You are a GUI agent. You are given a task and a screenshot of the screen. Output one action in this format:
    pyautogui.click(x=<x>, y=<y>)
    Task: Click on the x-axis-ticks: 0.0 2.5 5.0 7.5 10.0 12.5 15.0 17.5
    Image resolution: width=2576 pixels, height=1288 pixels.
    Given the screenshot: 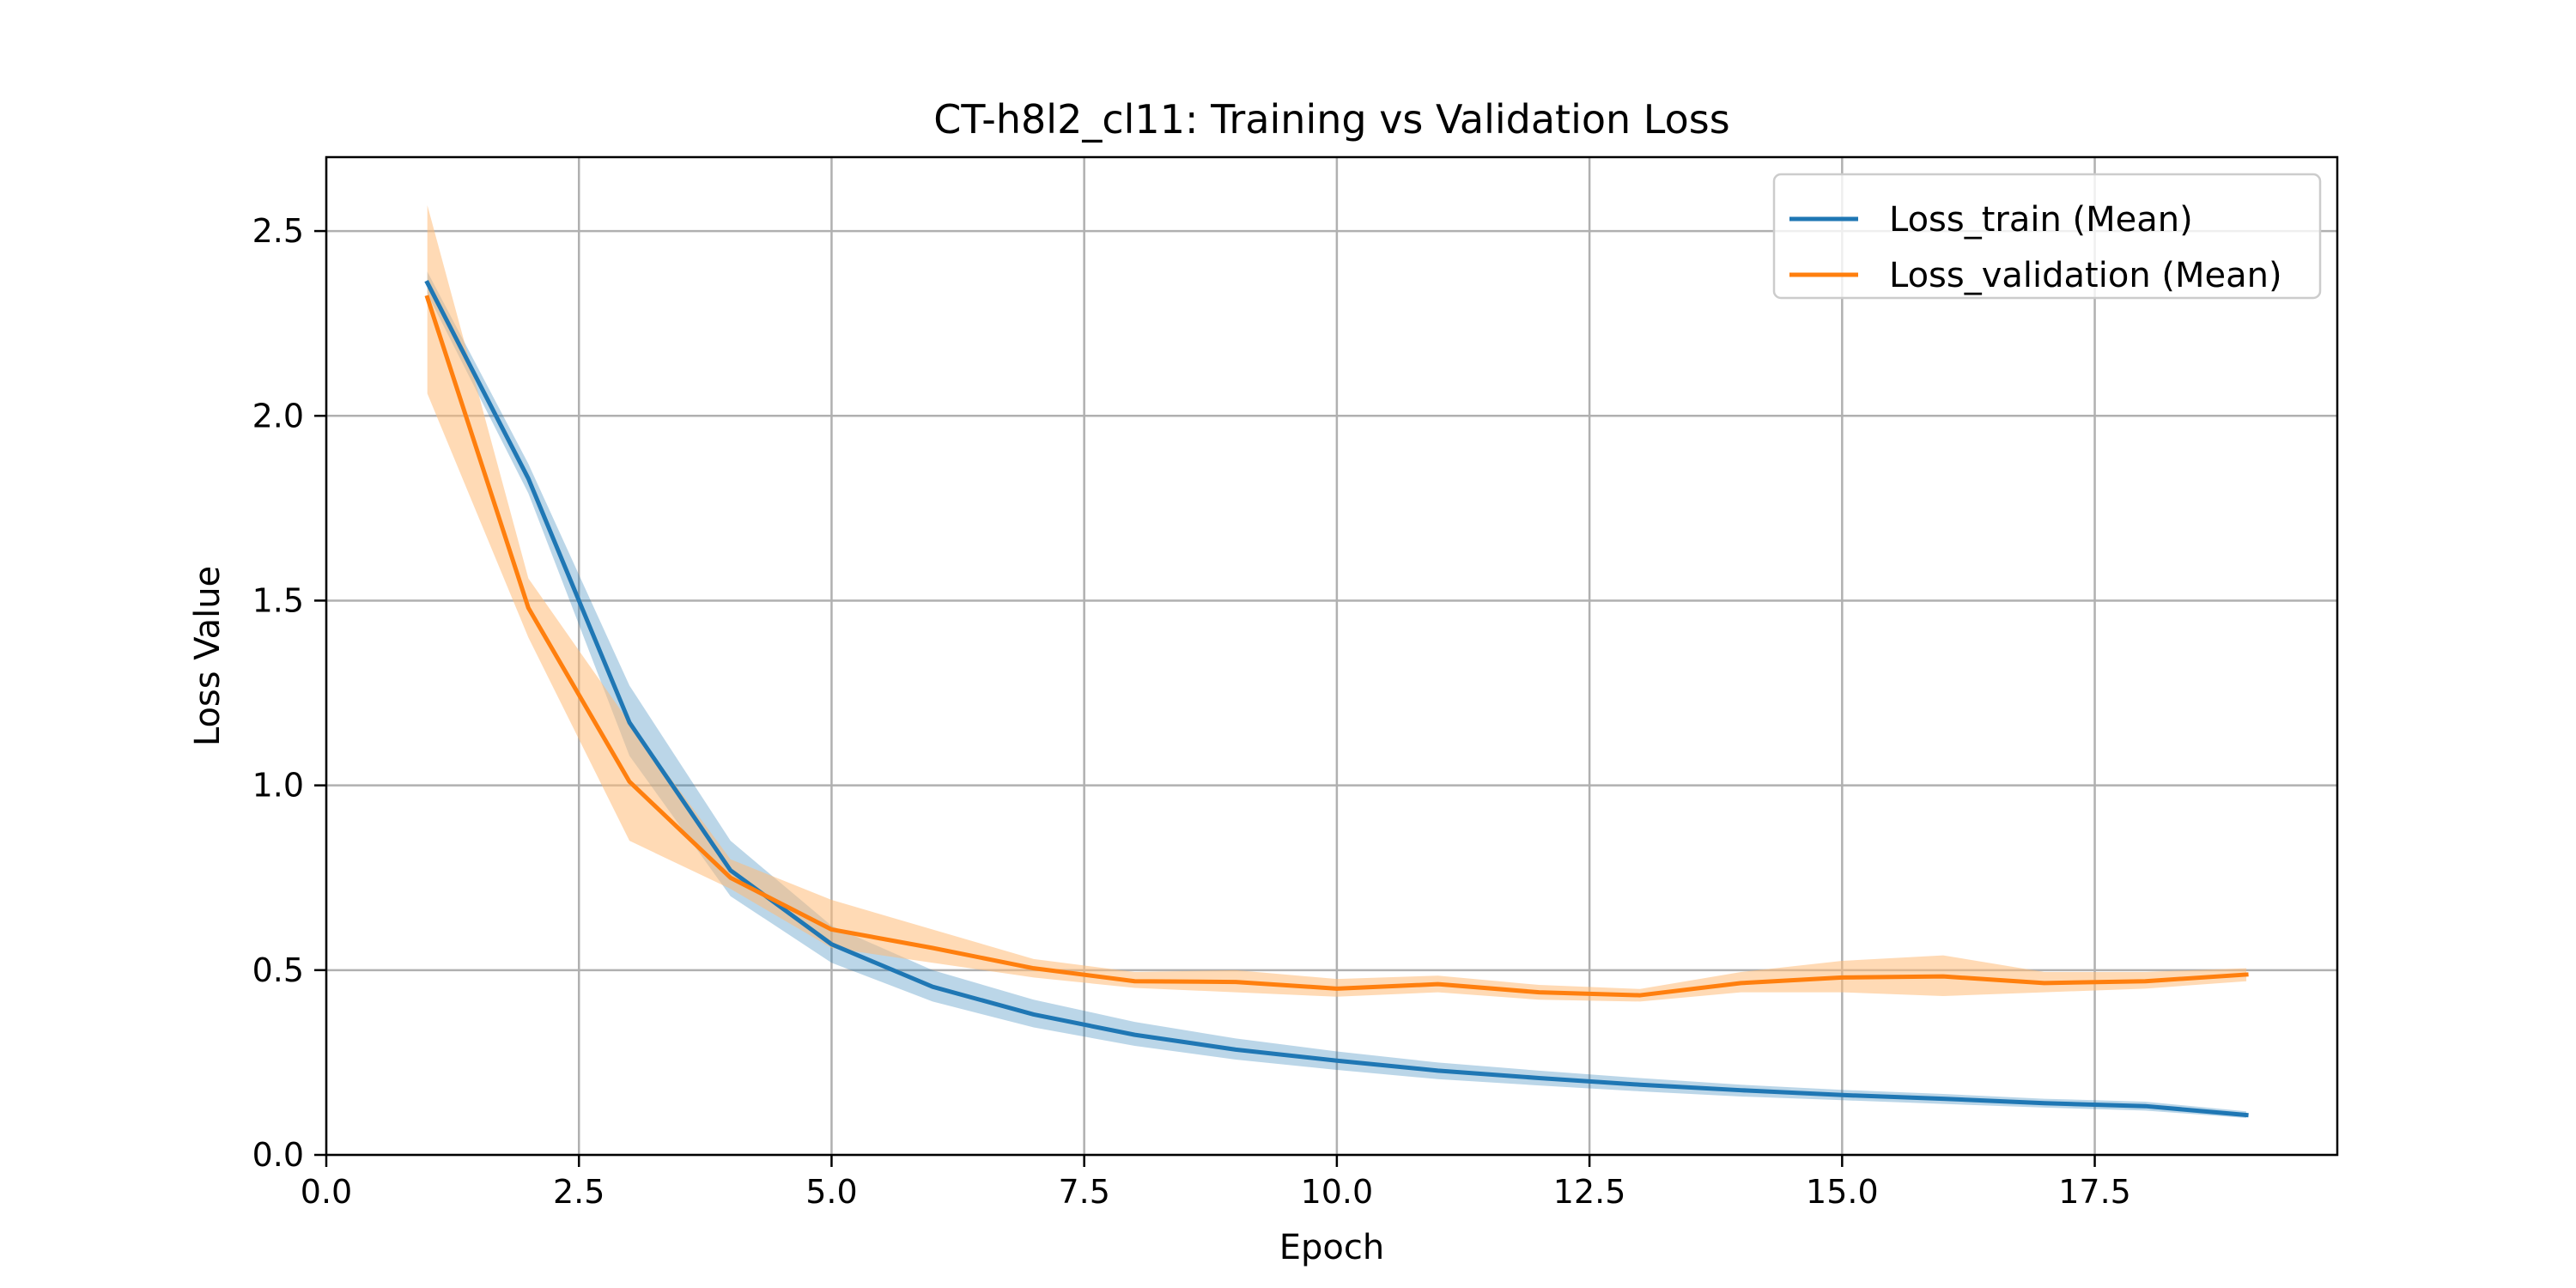 What is the action you would take?
    pyautogui.click(x=1216, y=1183)
    